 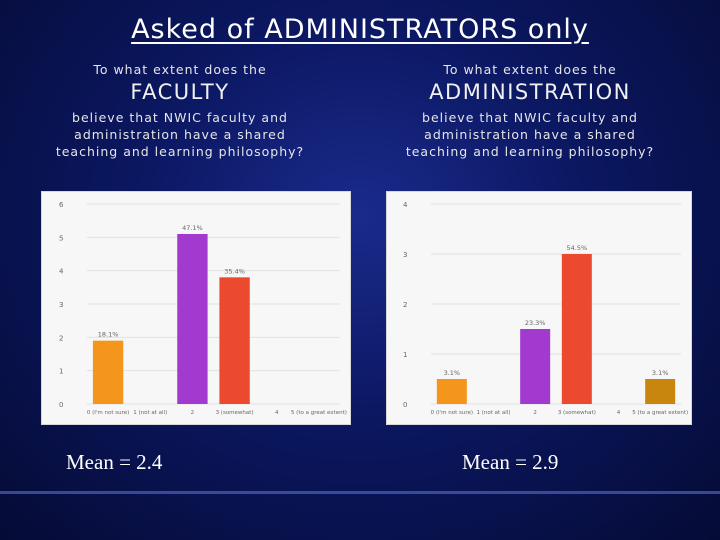 I want to click on right-mean: Mean = 2.9, so click(x=510, y=462).